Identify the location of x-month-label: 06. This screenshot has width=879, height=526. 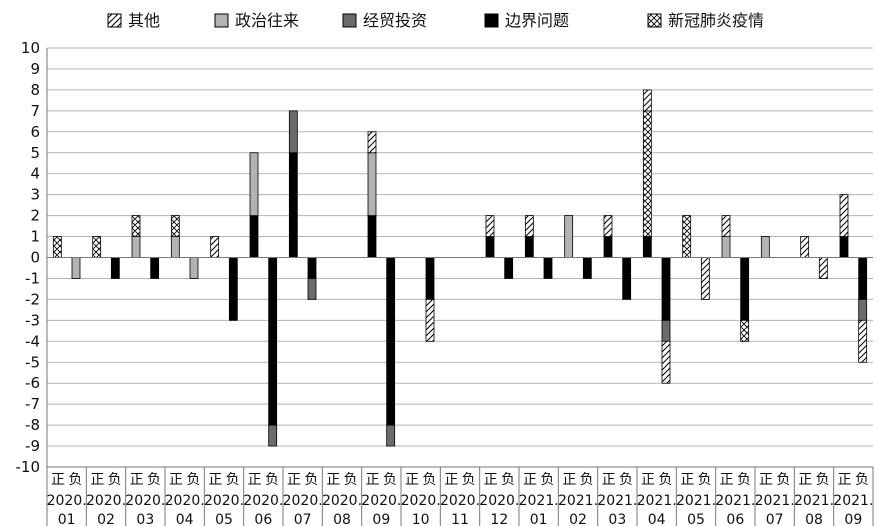
(735, 519).